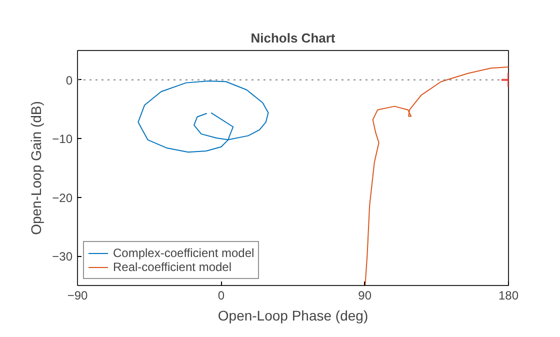  What do you see at coordinates (293, 316) in the screenshot?
I see `x-axis-title: Open-Loop Phase (deg)` at bounding box center [293, 316].